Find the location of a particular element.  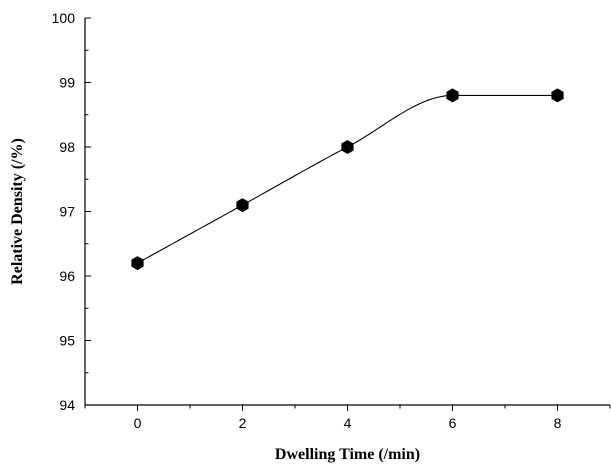

x-tick-label: 0 is located at coordinates (138, 423).